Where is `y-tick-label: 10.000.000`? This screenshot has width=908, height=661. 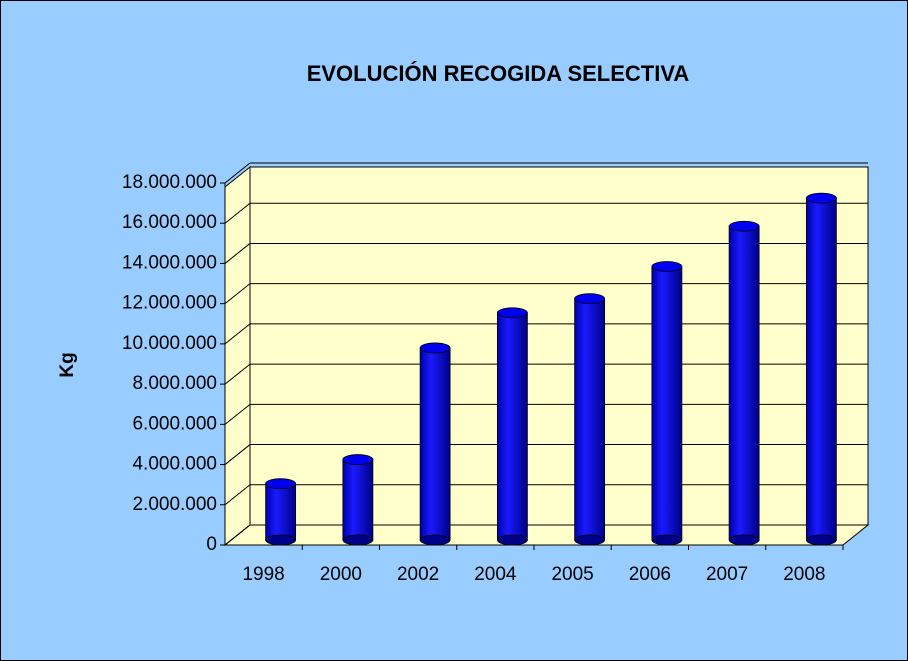
y-tick-label: 10.000.000 is located at coordinates (169, 343).